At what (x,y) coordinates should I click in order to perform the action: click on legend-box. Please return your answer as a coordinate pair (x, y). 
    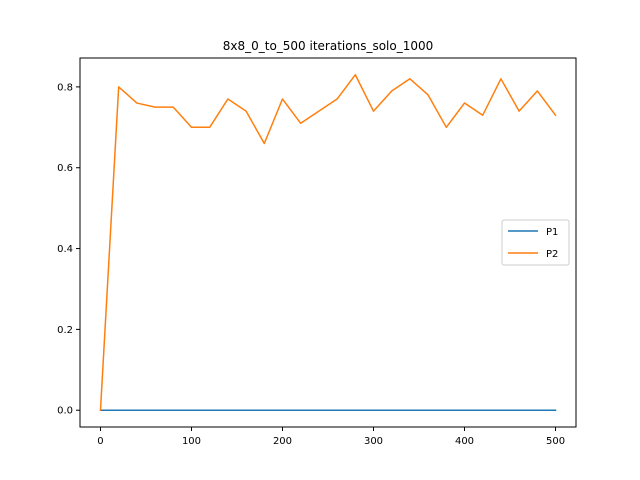
    Looking at the image, I should click on (535, 242).